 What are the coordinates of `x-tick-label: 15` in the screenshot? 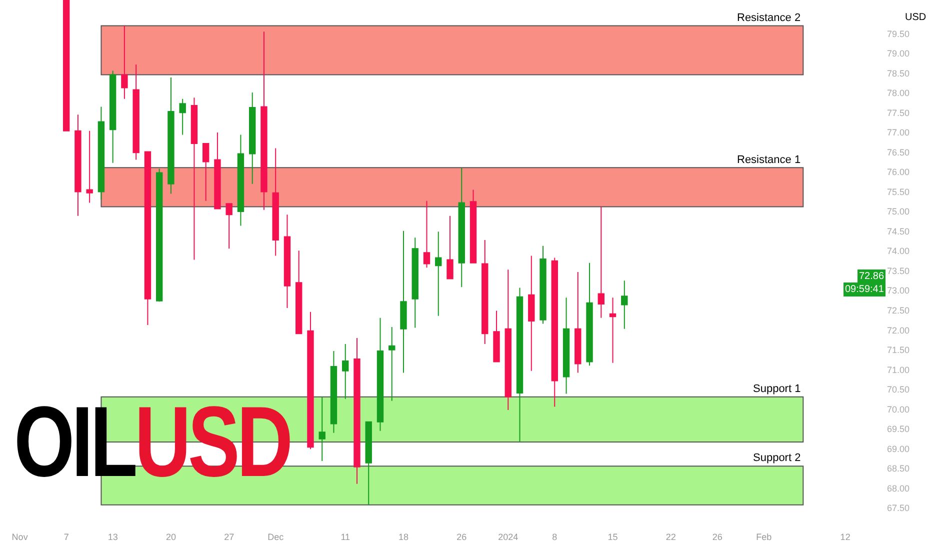 It's located at (613, 537).